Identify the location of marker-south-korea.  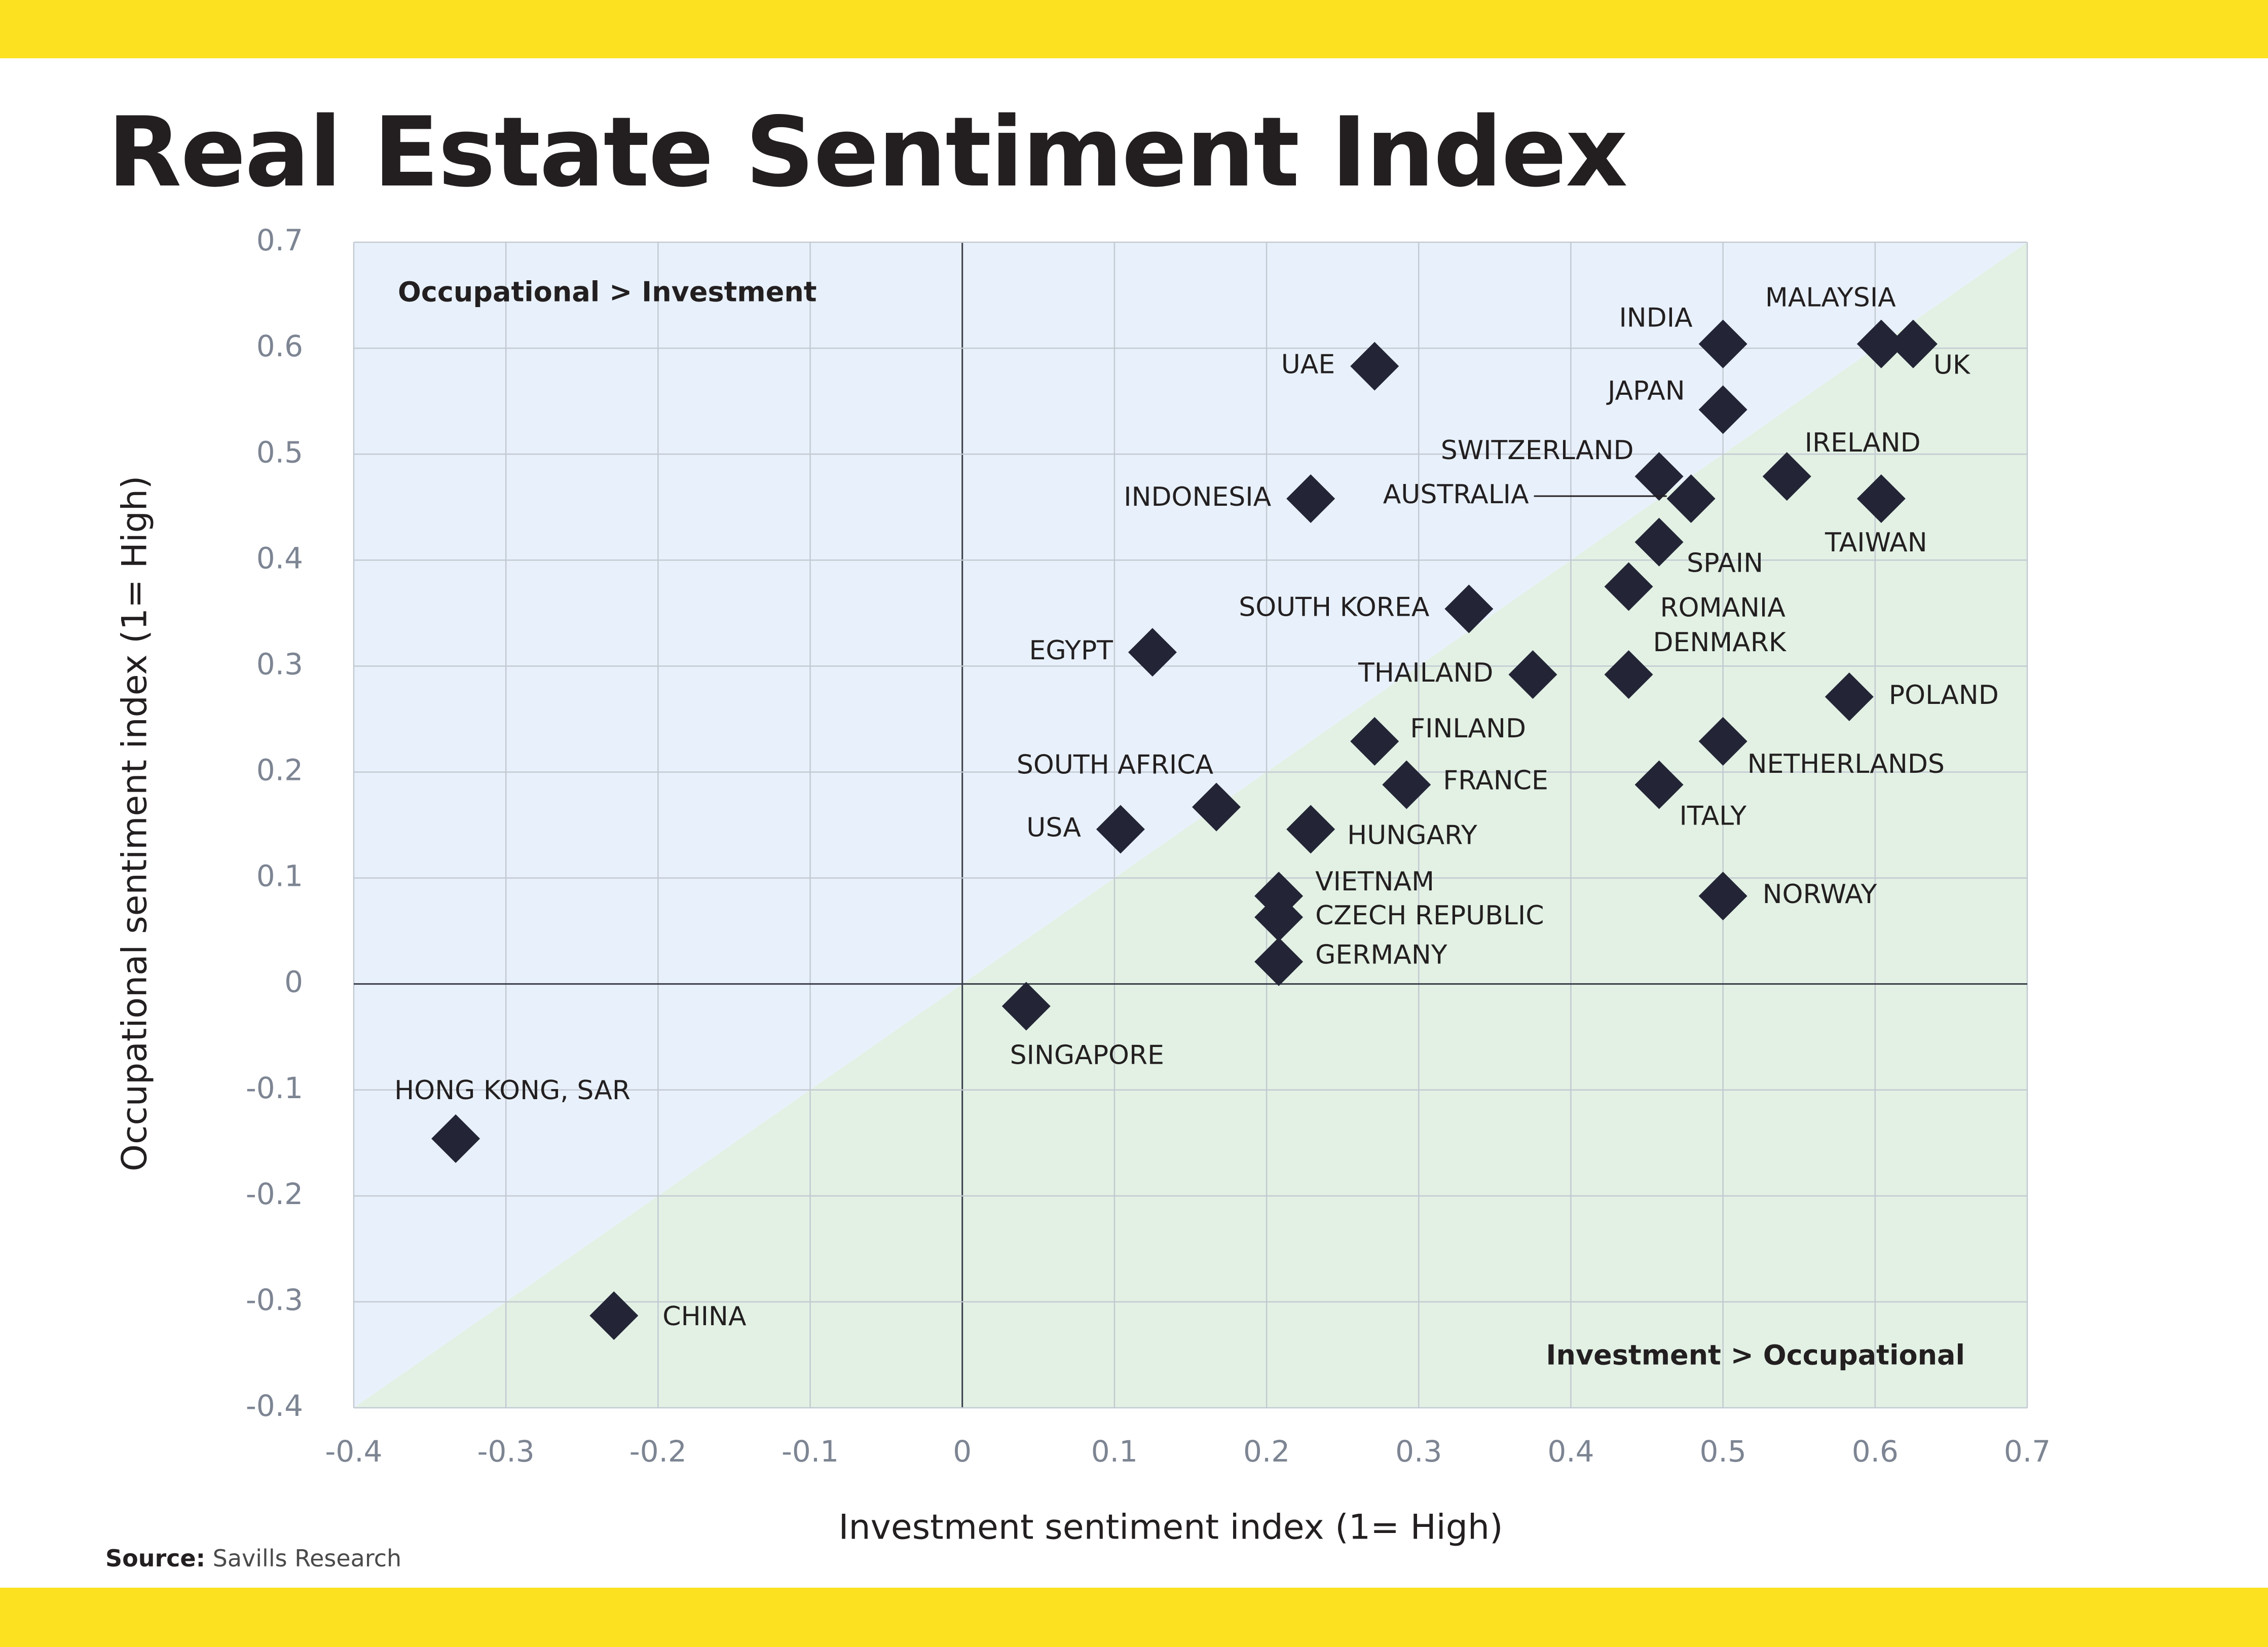
(1469, 608).